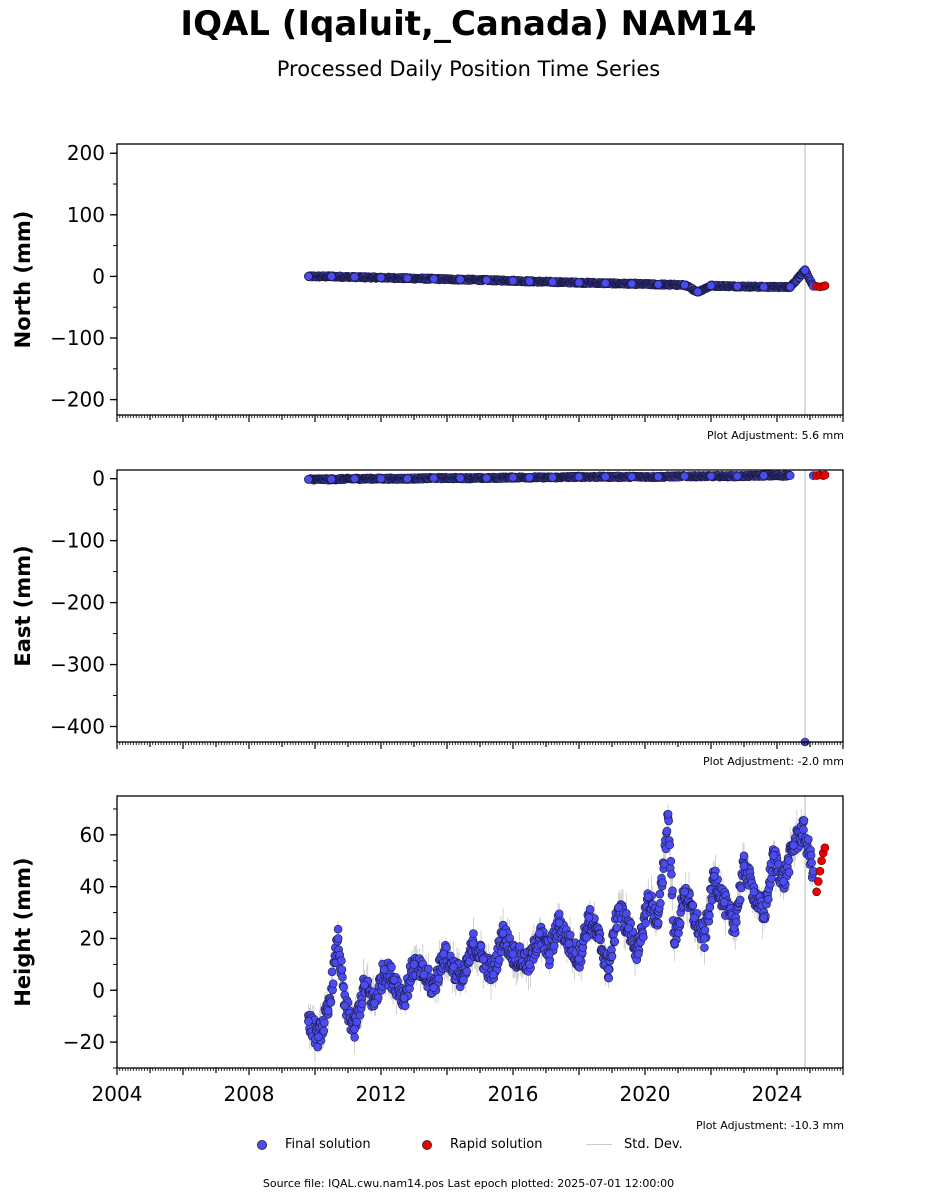 The image size is (937, 1200). I want to click on y-tick-label: 0, so click(98, 276).